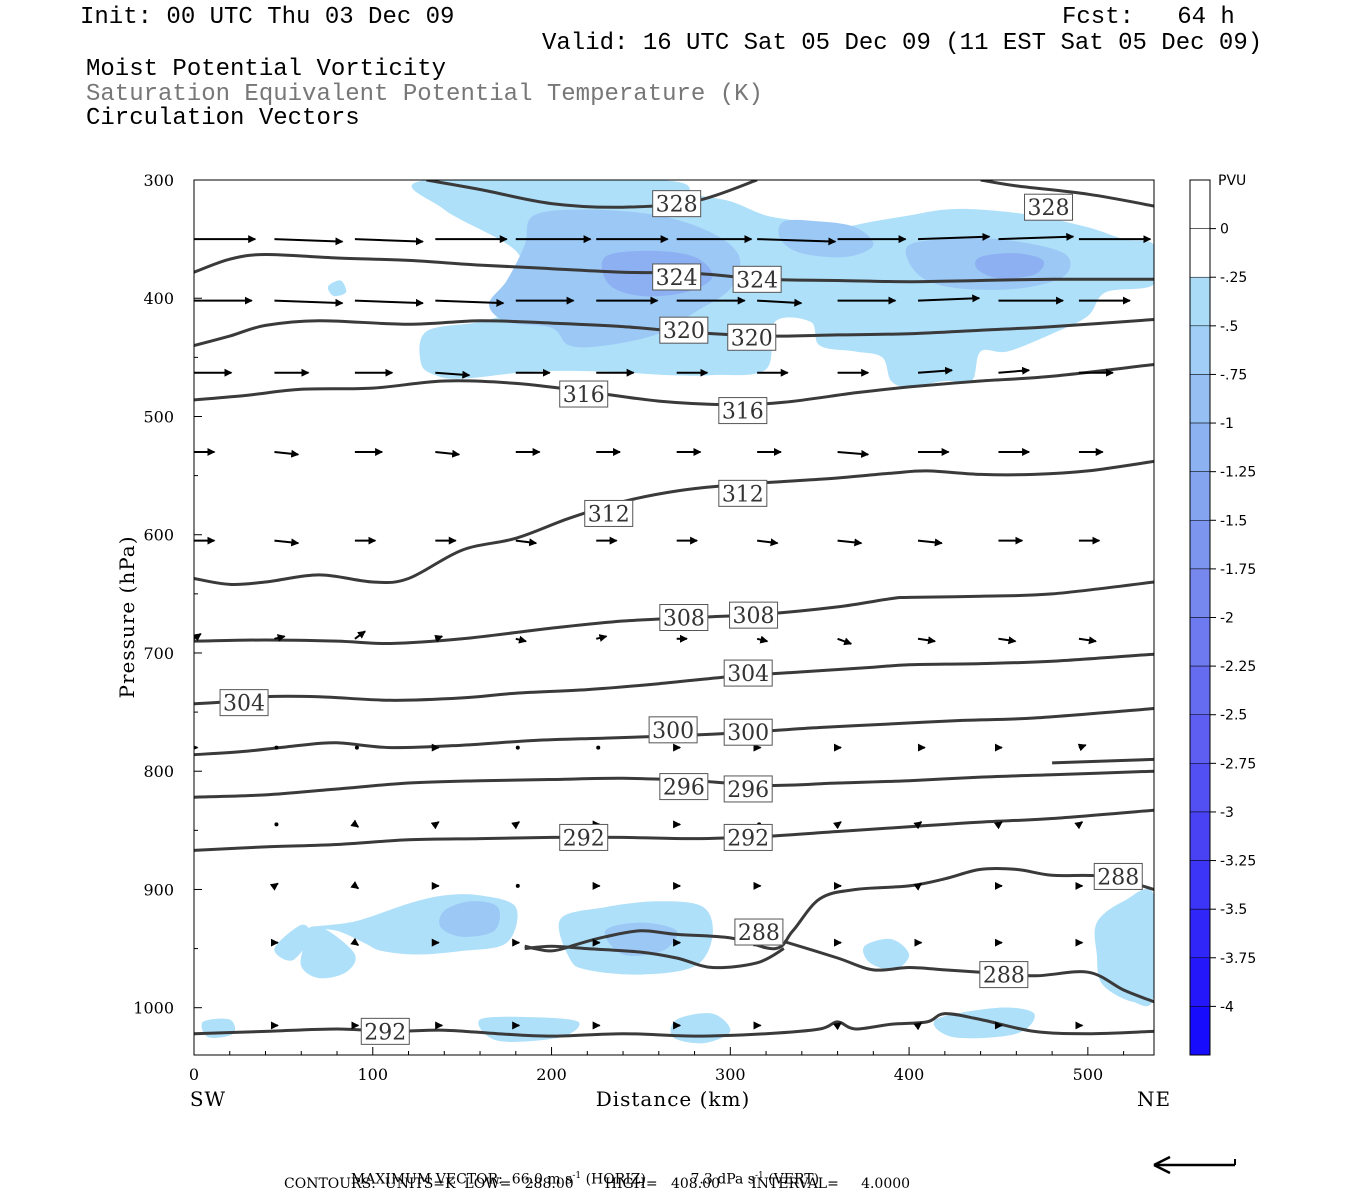 The image size is (1350, 1200). What do you see at coordinates (909, 1074) in the screenshot?
I see `x-tick-label: 400` at bounding box center [909, 1074].